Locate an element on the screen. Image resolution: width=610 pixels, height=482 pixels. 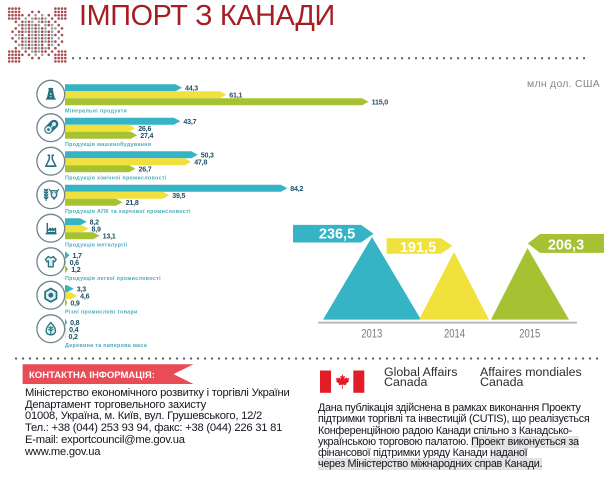
svg-text: 236,5 is located at coordinates (337, 234).